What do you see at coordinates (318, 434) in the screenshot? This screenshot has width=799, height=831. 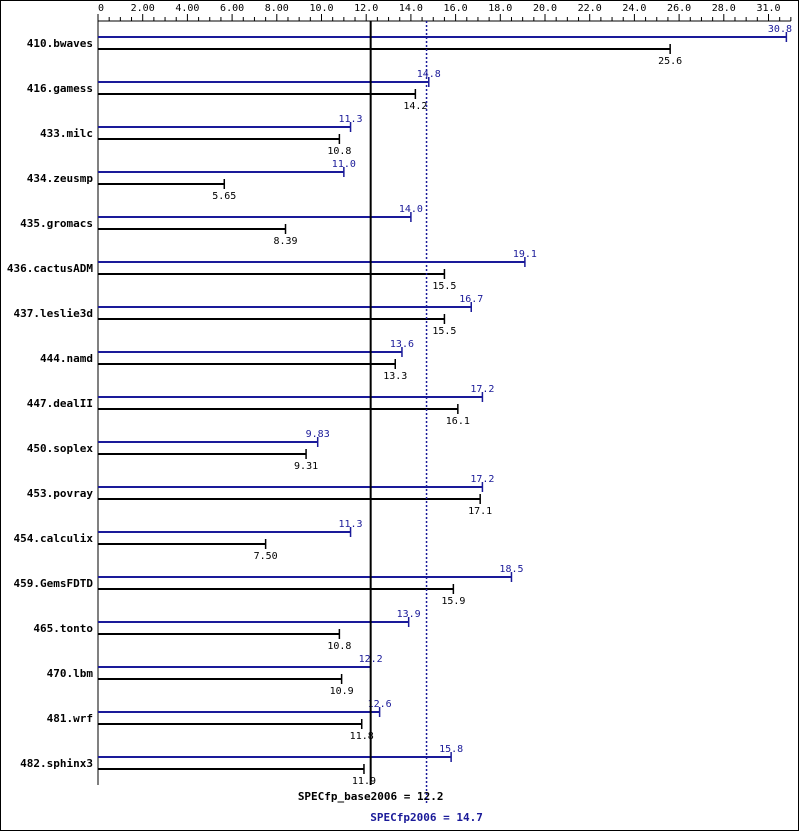 I see `peak-value-label: 9.83` at bounding box center [318, 434].